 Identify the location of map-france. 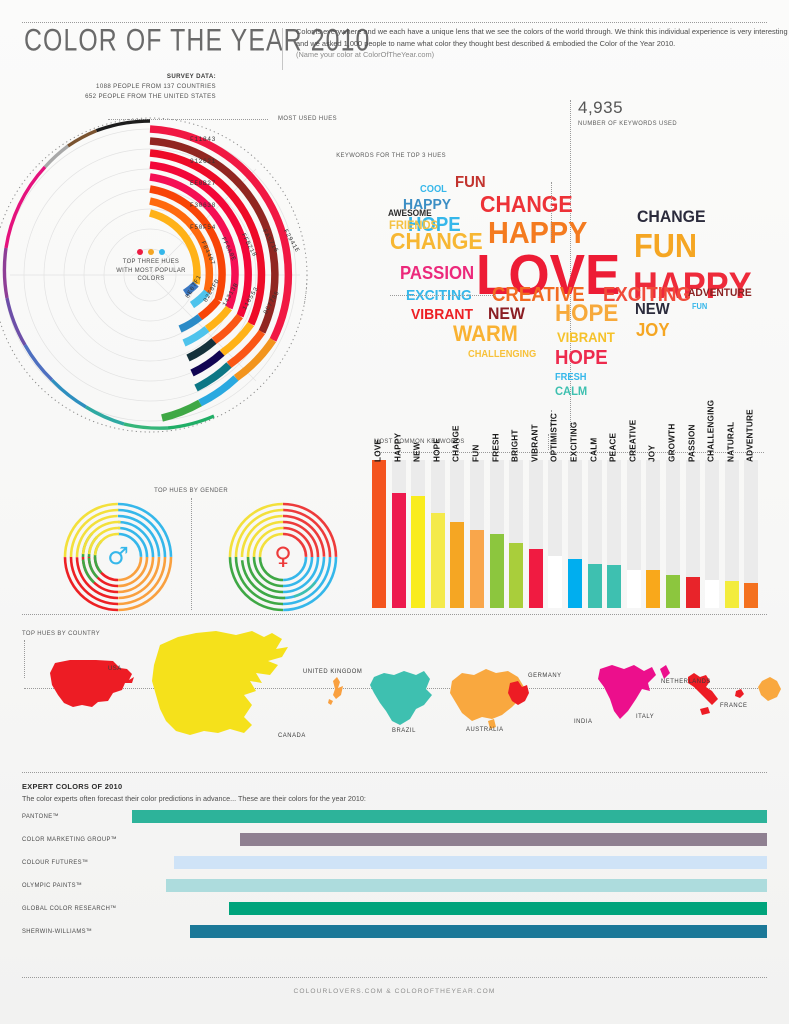
(769, 689).